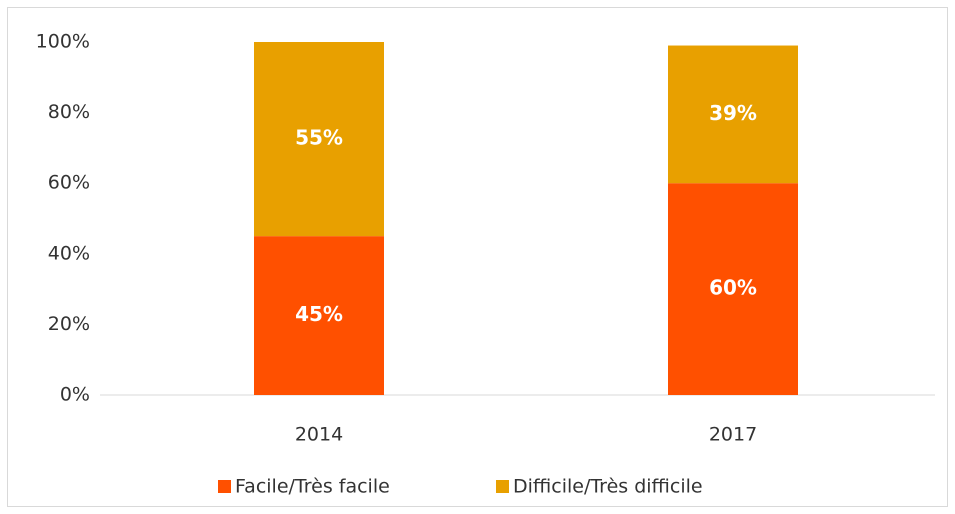 This screenshot has width=955, height=514. What do you see at coordinates (608, 487) in the screenshot?
I see `legend-label: Difficile/Très difficile` at bounding box center [608, 487].